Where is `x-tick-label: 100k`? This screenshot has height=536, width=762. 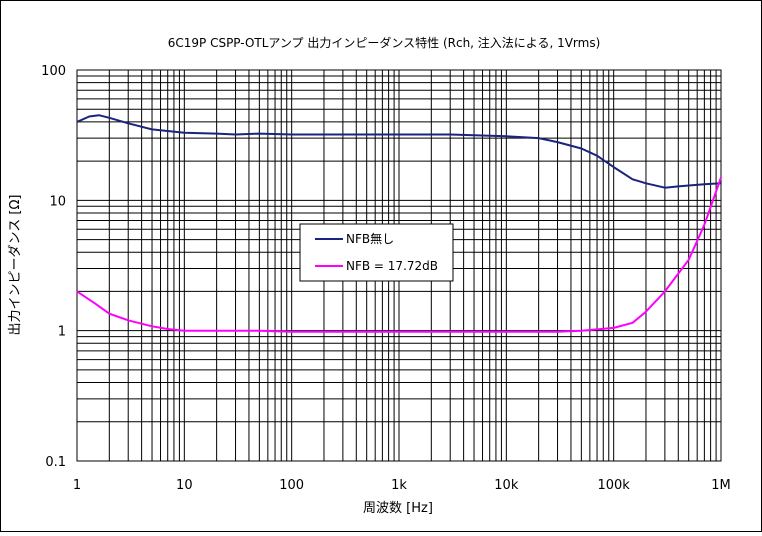 x-tick-label: 100k is located at coordinates (613, 485).